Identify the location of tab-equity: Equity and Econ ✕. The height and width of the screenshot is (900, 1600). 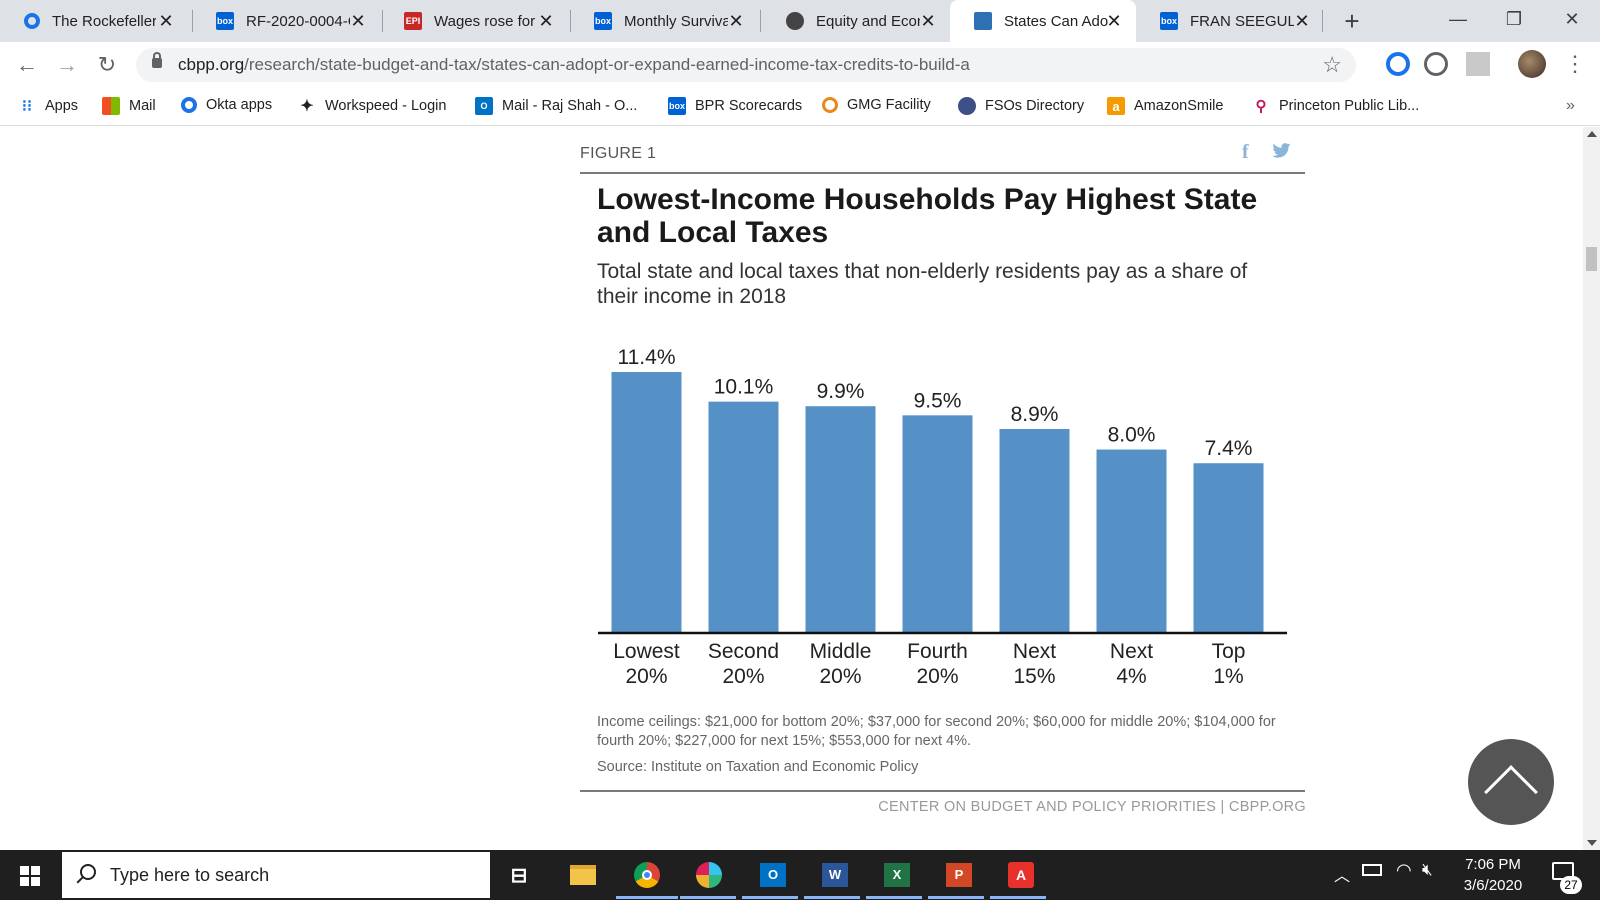
(856, 21).